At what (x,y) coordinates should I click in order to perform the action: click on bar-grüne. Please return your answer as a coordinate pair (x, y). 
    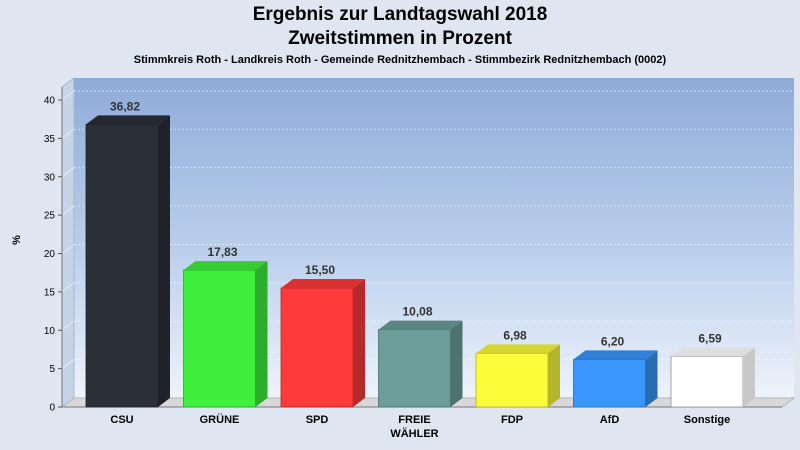
    Looking at the image, I should click on (225, 334).